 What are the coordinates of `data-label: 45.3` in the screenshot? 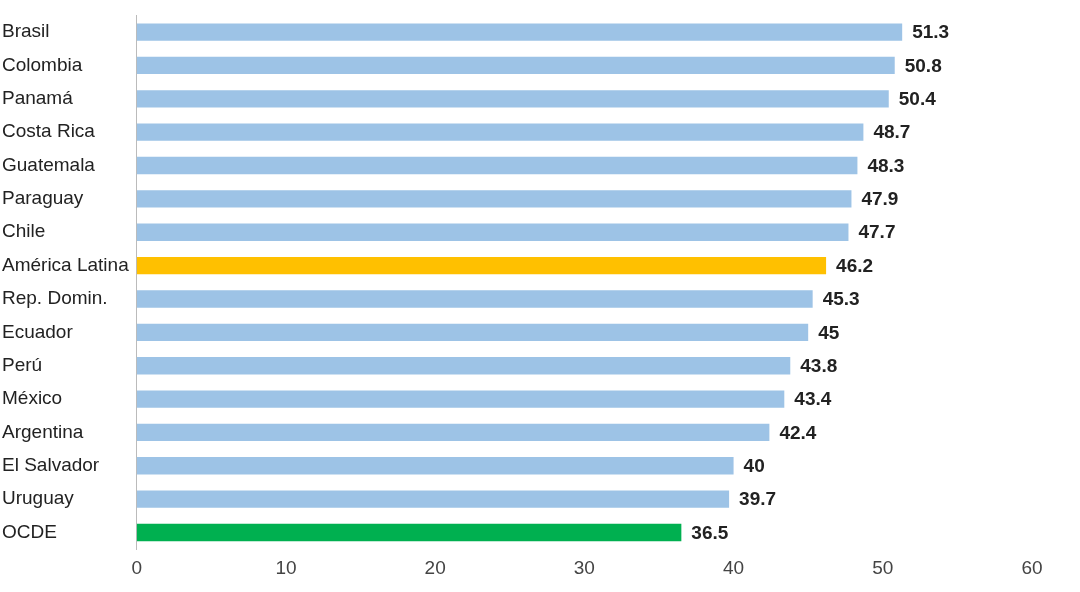 It's located at (841, 299).